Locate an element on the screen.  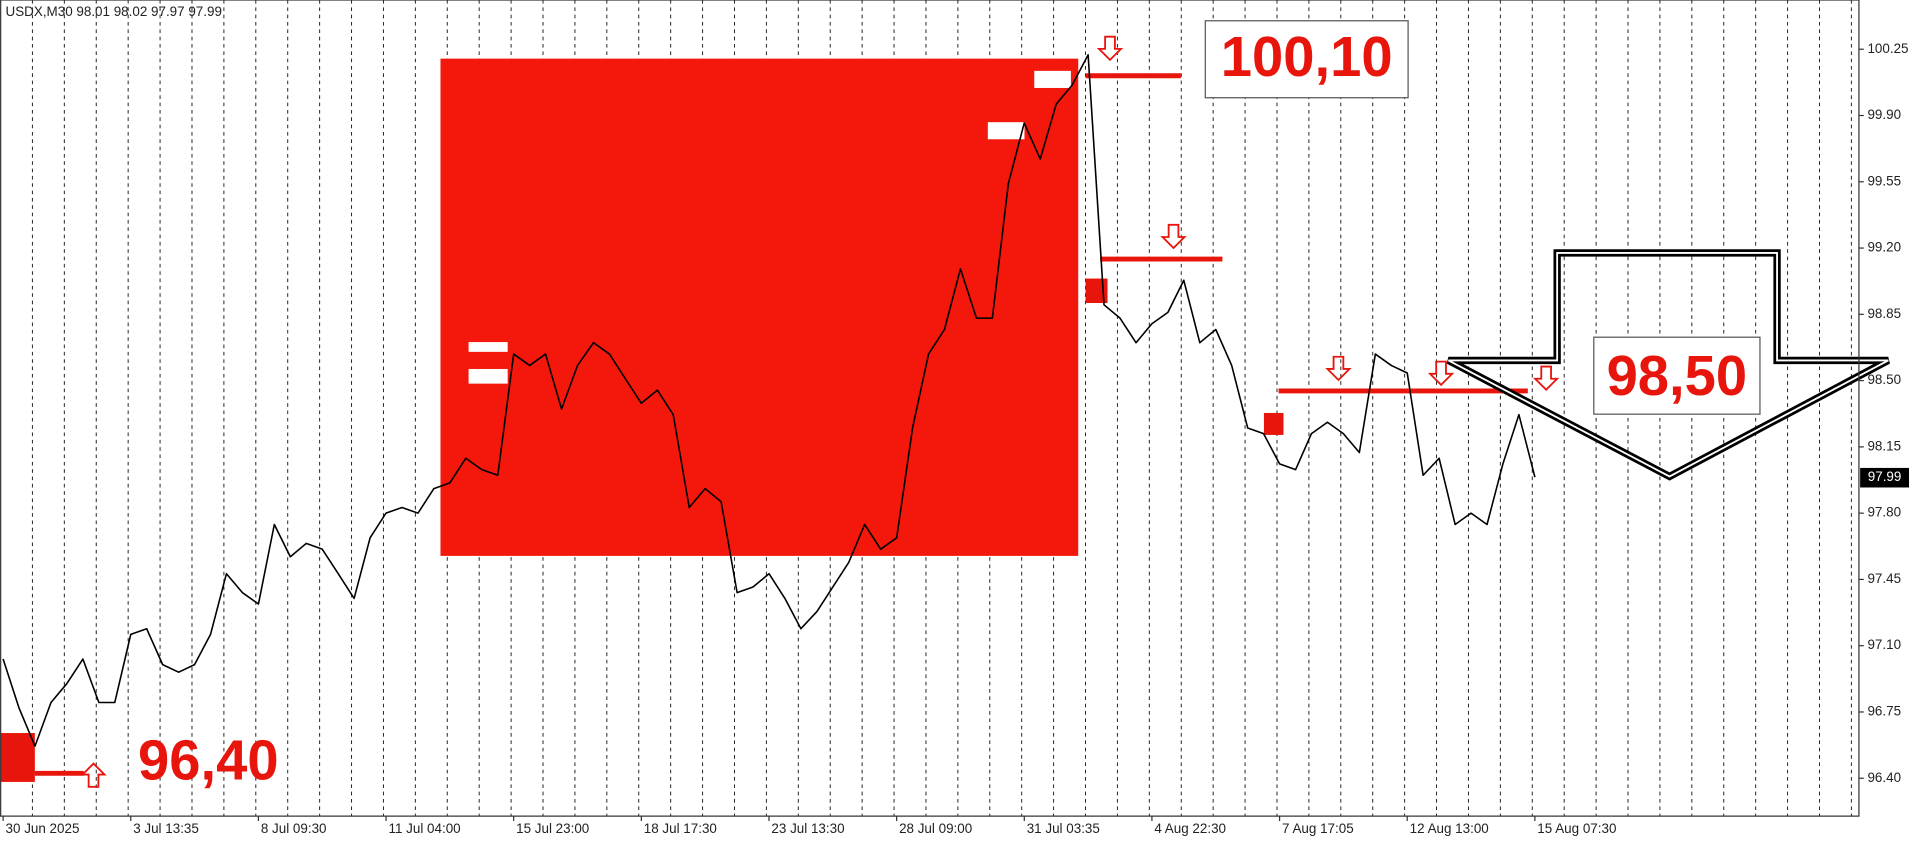
big-arrow-inner is located at coordinates (1668, 364).